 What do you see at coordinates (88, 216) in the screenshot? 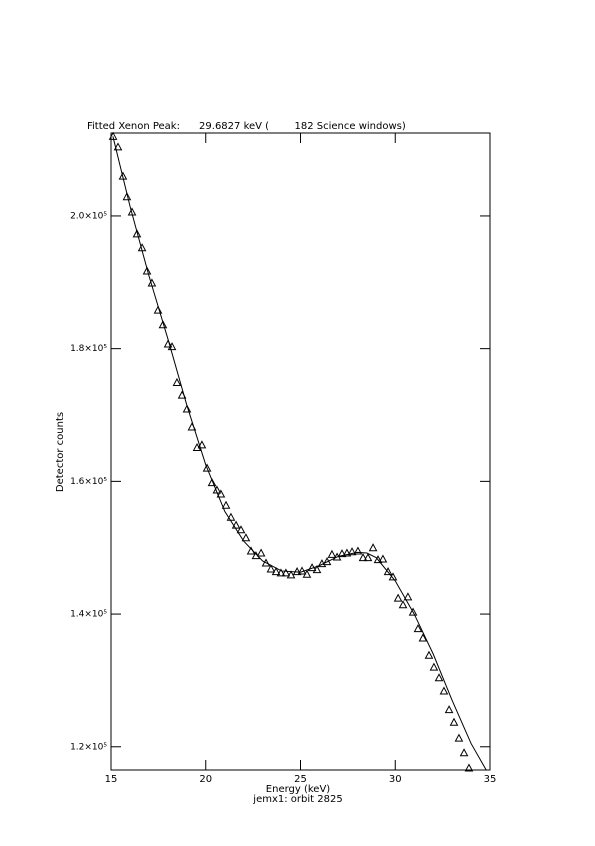
I see `y-tick-label: 2.0×10⁵` at bounding box center [88, 216].